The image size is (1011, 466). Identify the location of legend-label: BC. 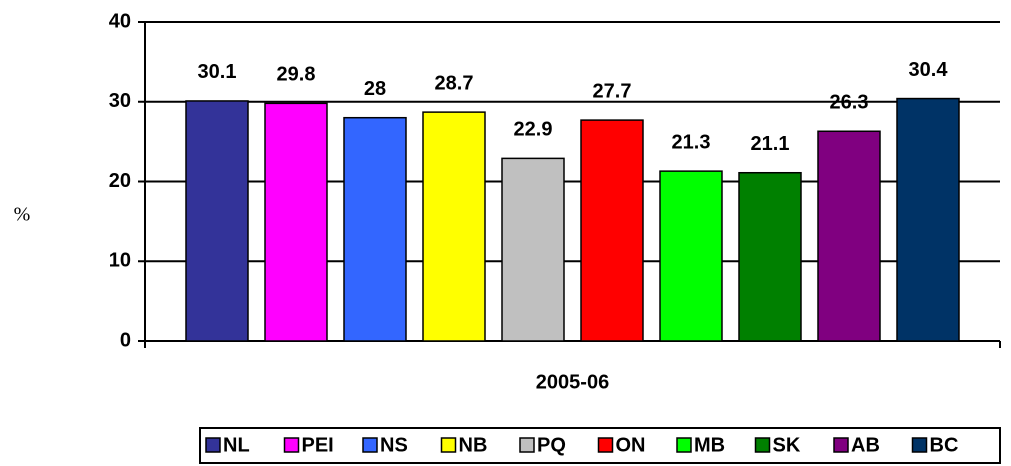
(944, 445).